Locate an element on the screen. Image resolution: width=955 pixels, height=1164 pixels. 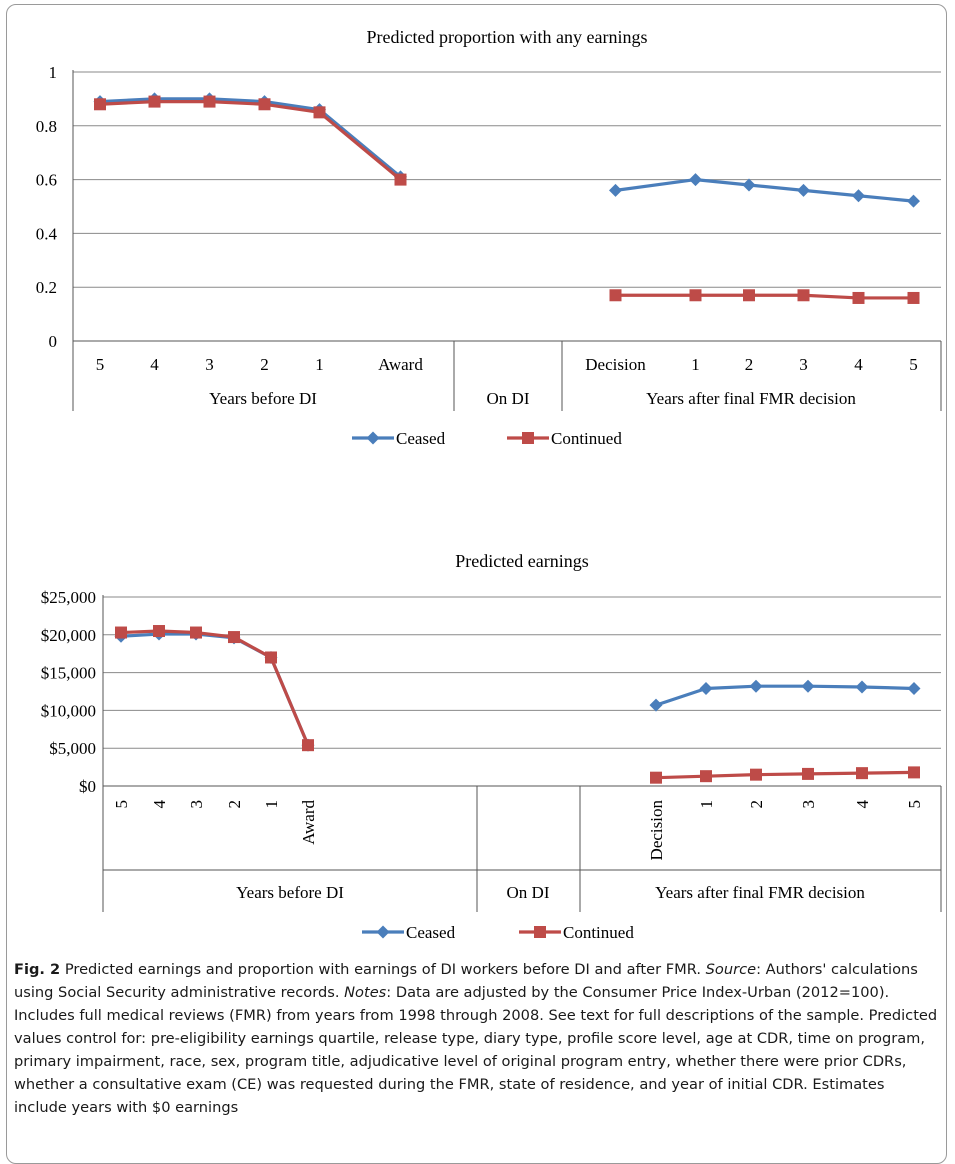
chart1-group-label: Years after final FMR decision is located at coordinates (751, 398).